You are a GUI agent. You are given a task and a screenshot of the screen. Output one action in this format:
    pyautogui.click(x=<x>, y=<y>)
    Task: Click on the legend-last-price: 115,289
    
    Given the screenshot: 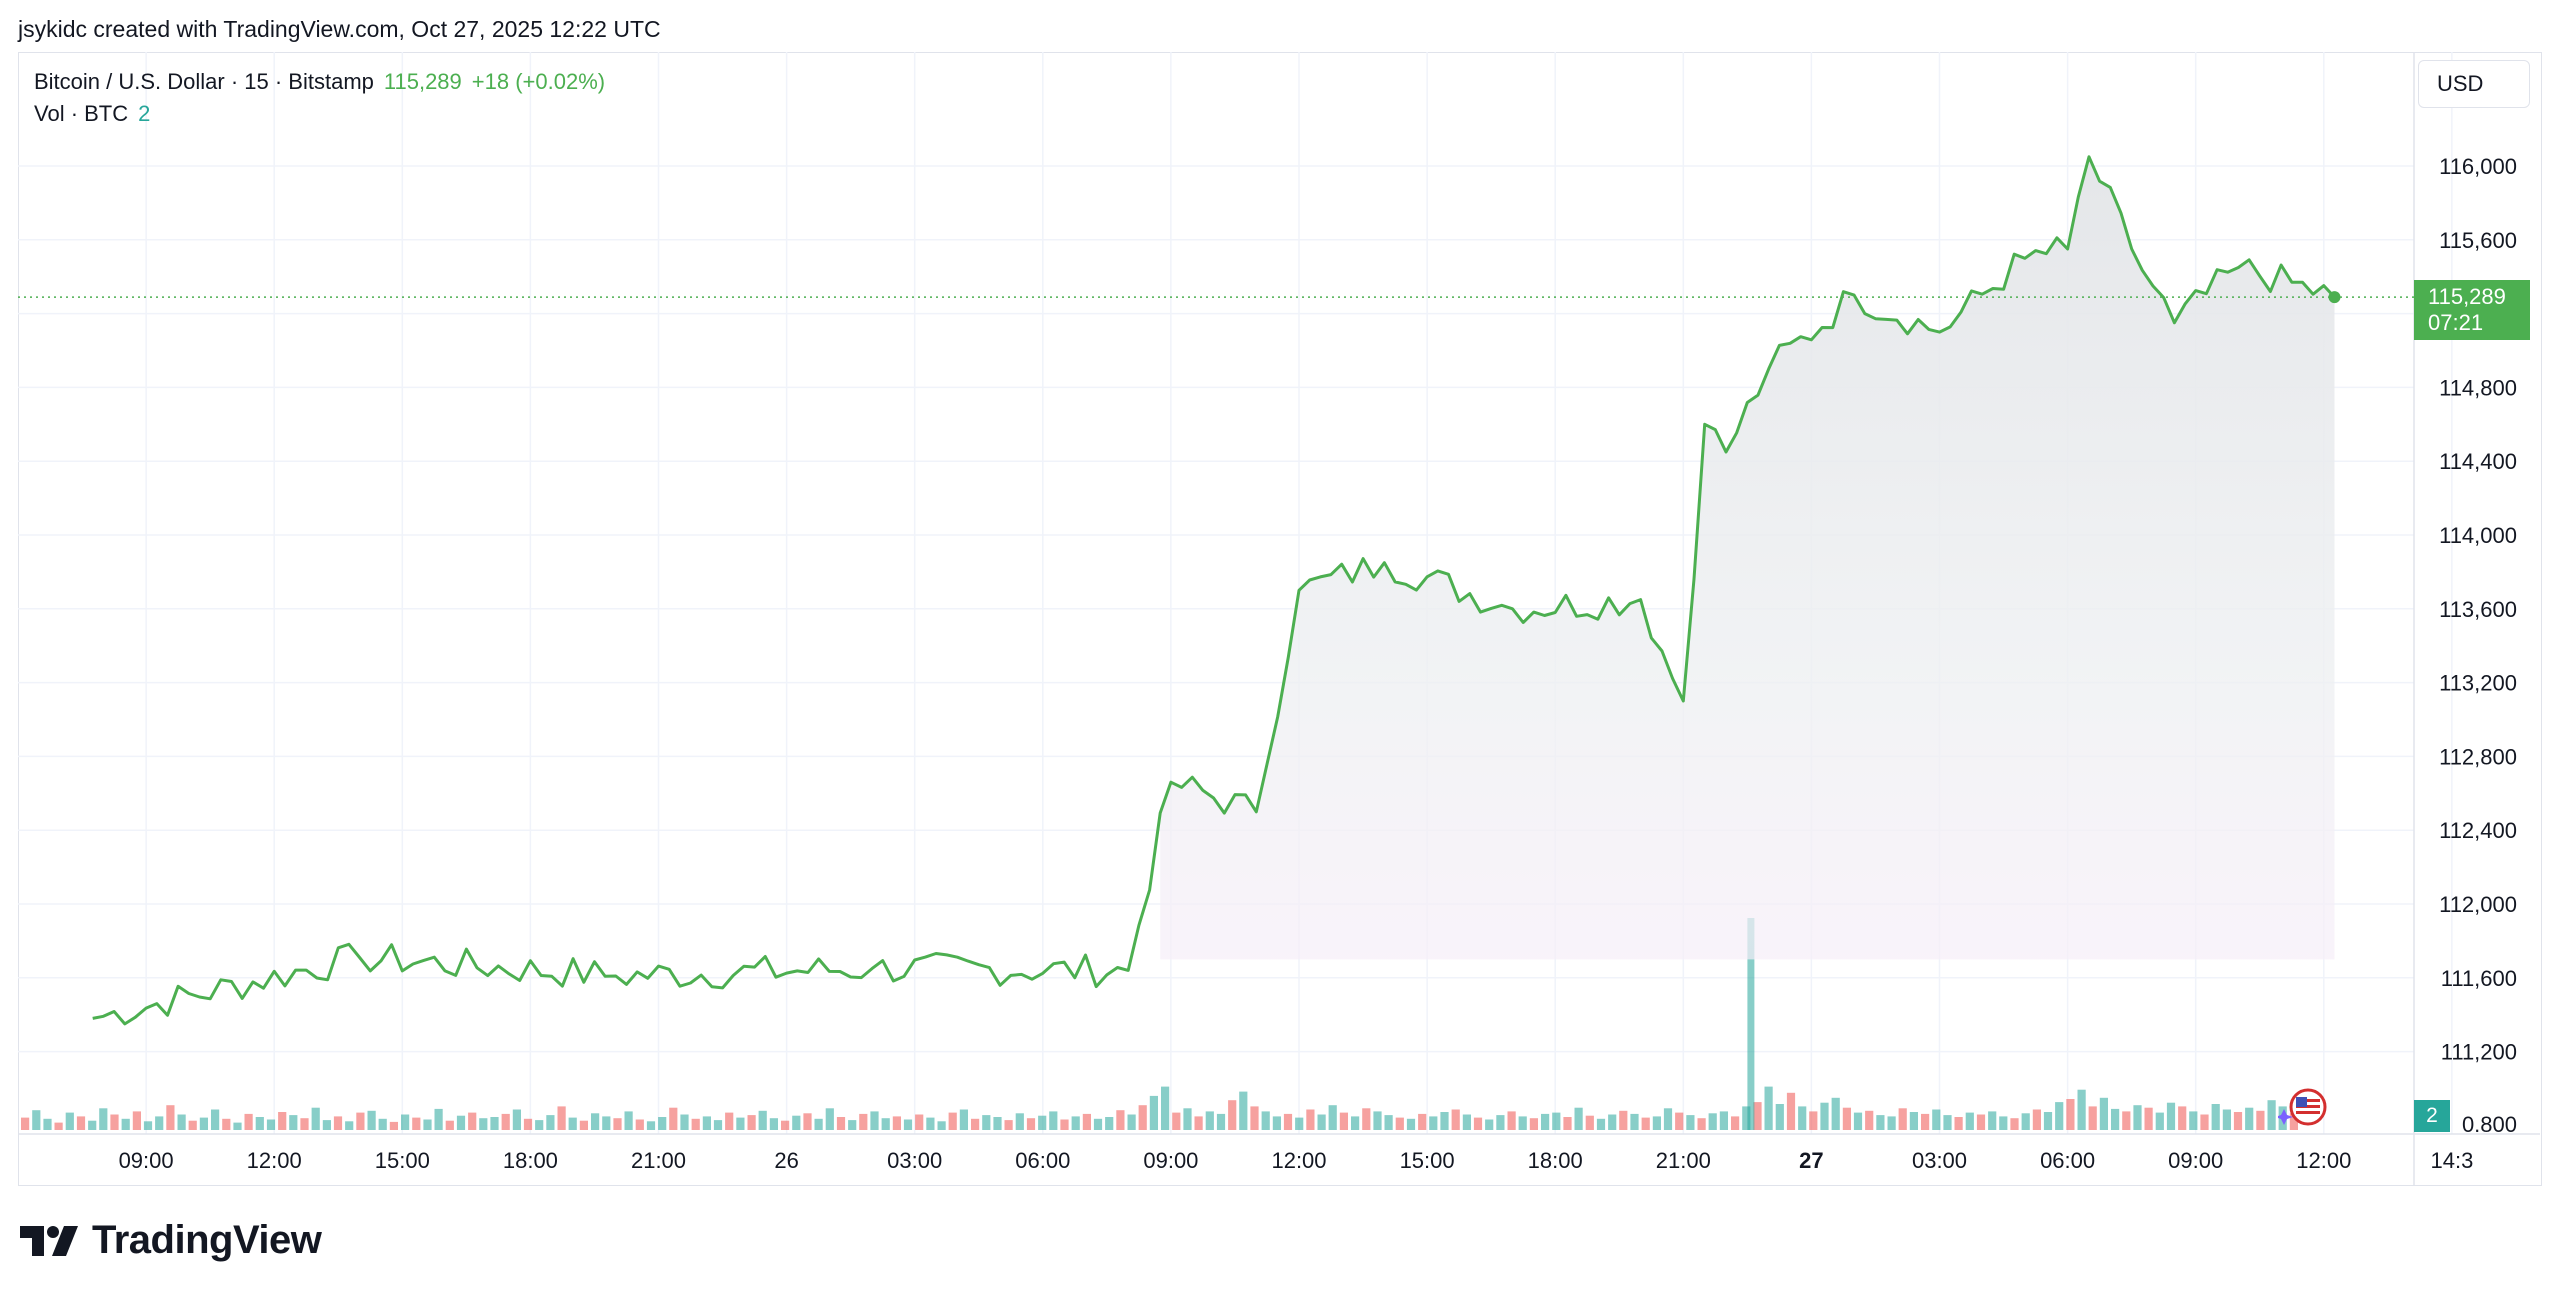 What is the action you would take?
    pyautogui.click(x=422, y=81)
    